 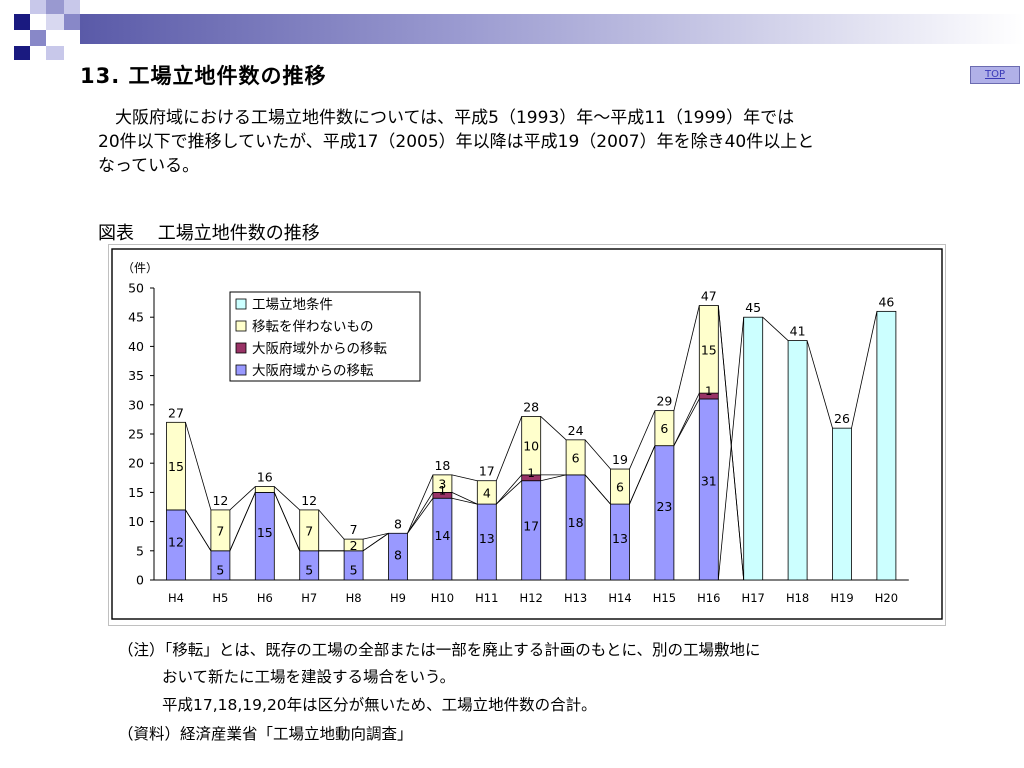 What do you see at coordinates (136, 317) in the screenshot?
I see `y-tick-label: 45` at bounding box center [136, 317].